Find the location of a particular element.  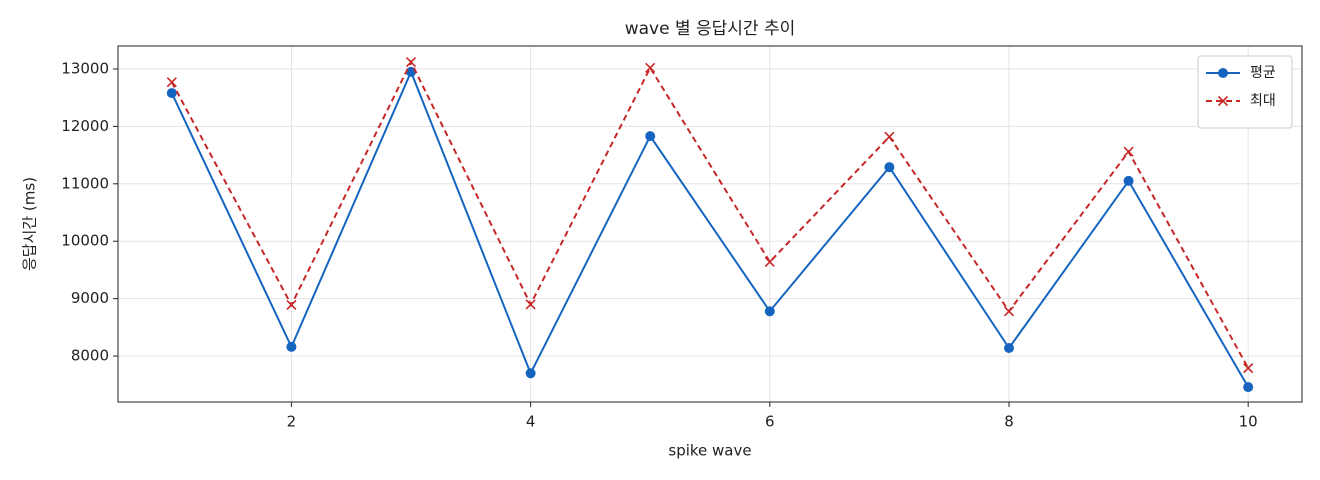

y-axis-label: 응답시간 (ms) is located at coordinates (30, 224).